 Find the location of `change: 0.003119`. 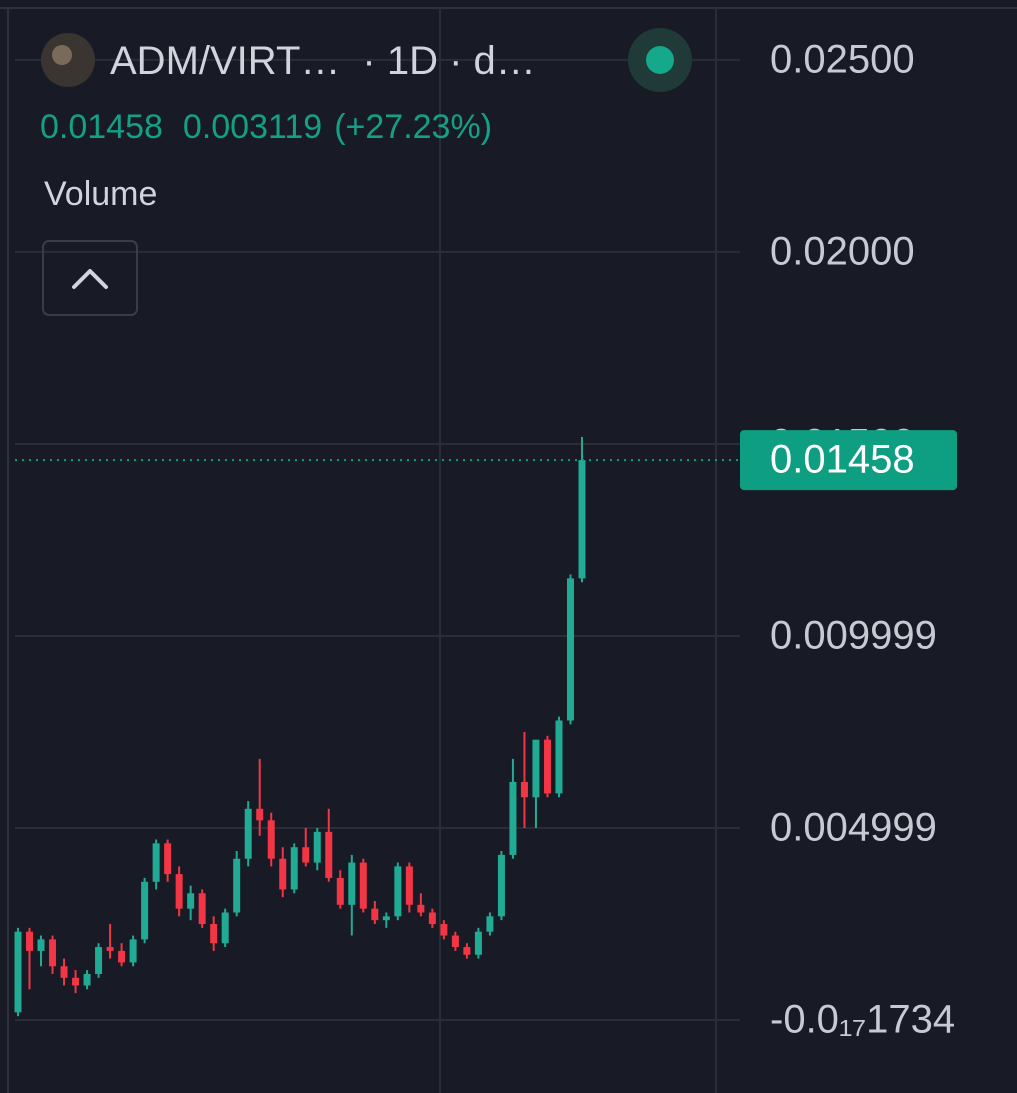

change: 0.003119 is located at coordinates (252, 127).